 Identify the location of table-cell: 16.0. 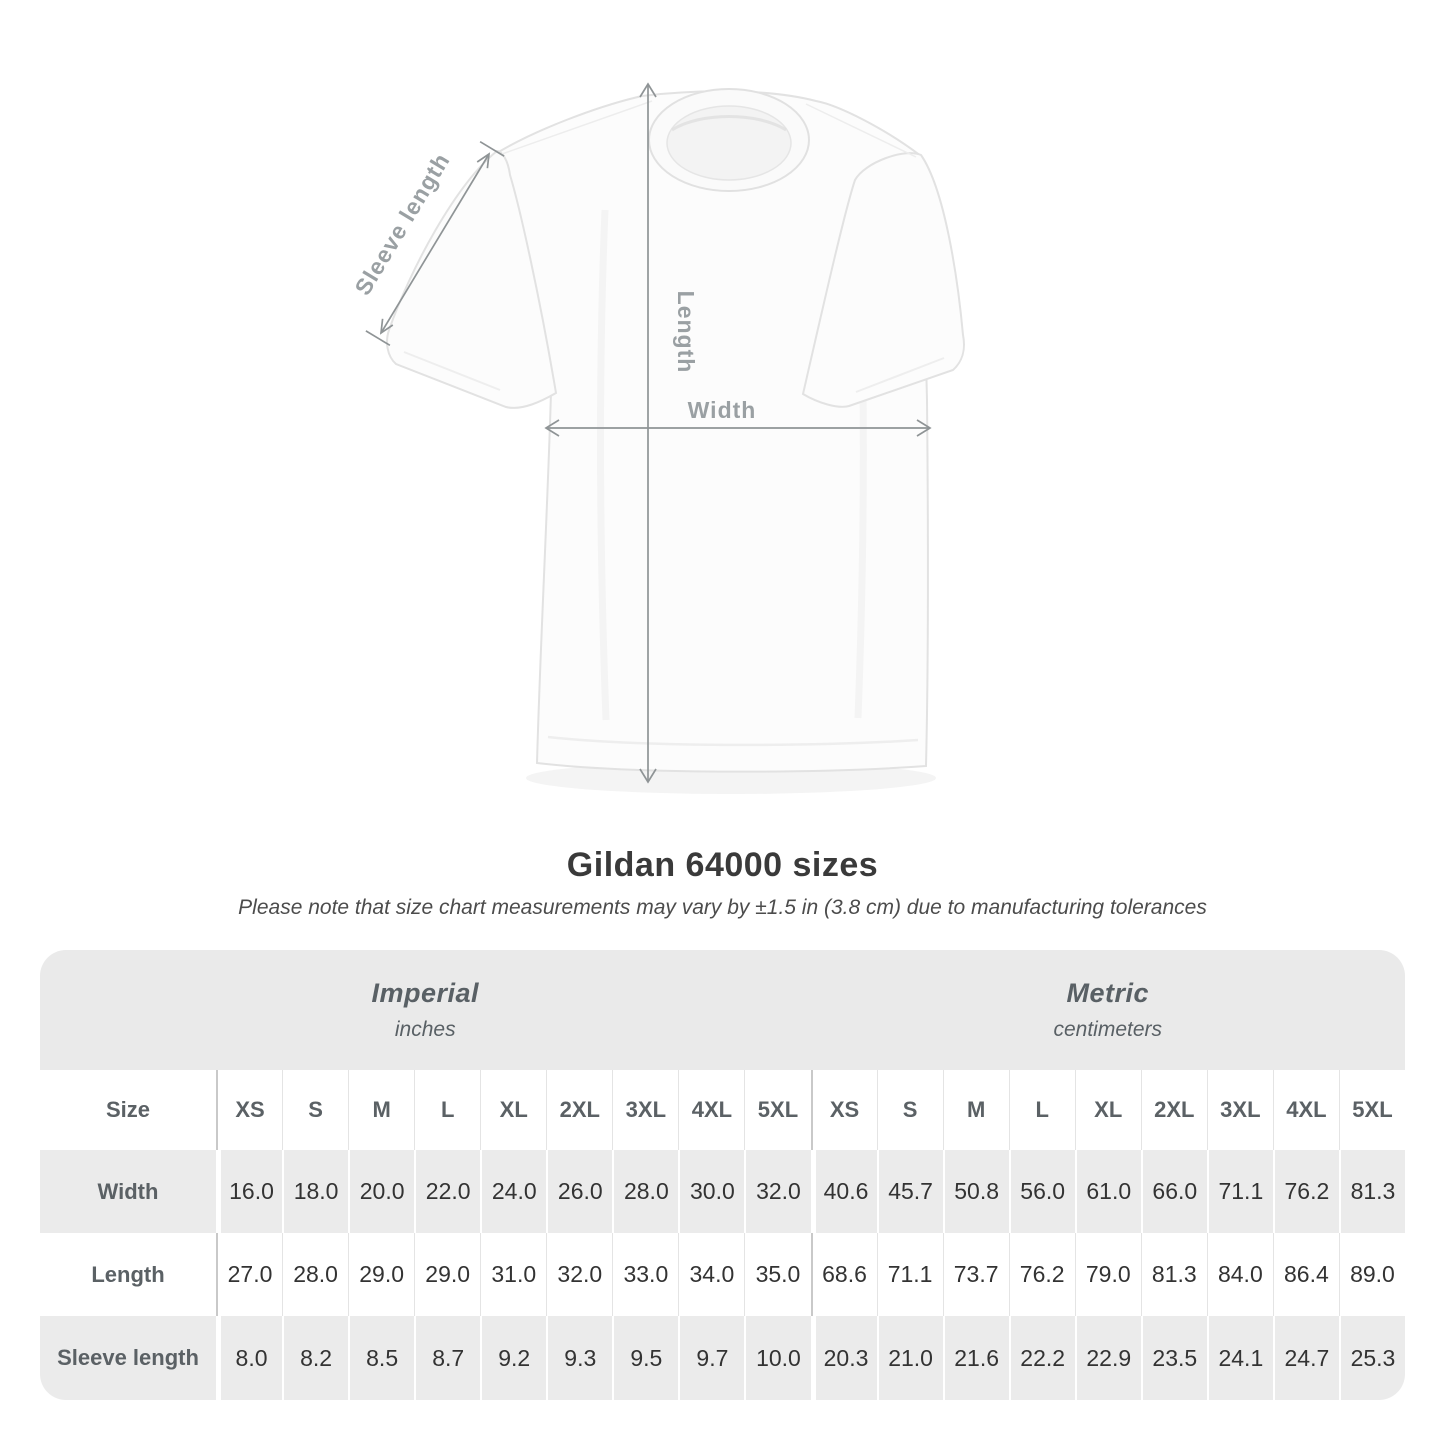
(249, 1191).